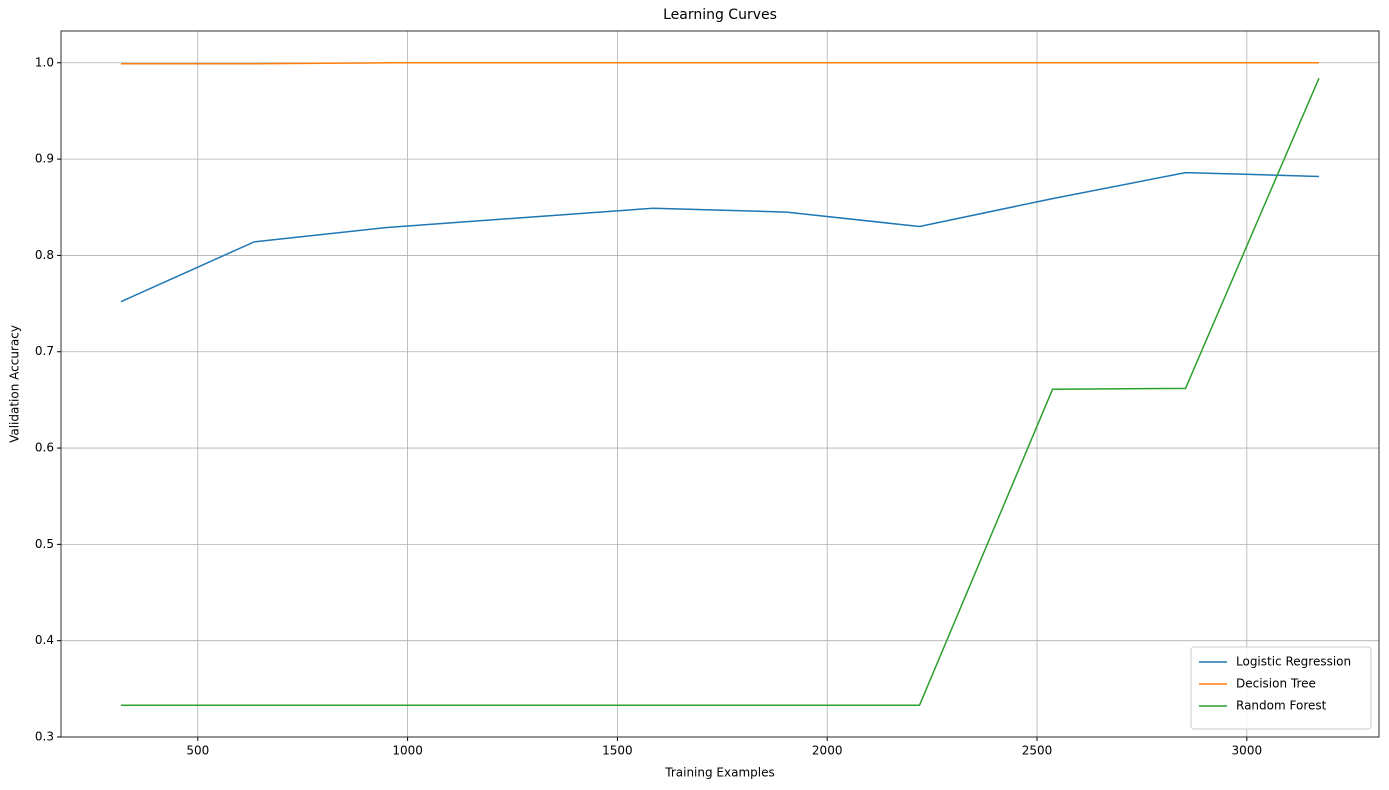 The width and height of the screenshot is (1389, 790). Describe the element at coordinates (44, 255) in the screenshot. I see `y-tick-label: 0.8` at that location.